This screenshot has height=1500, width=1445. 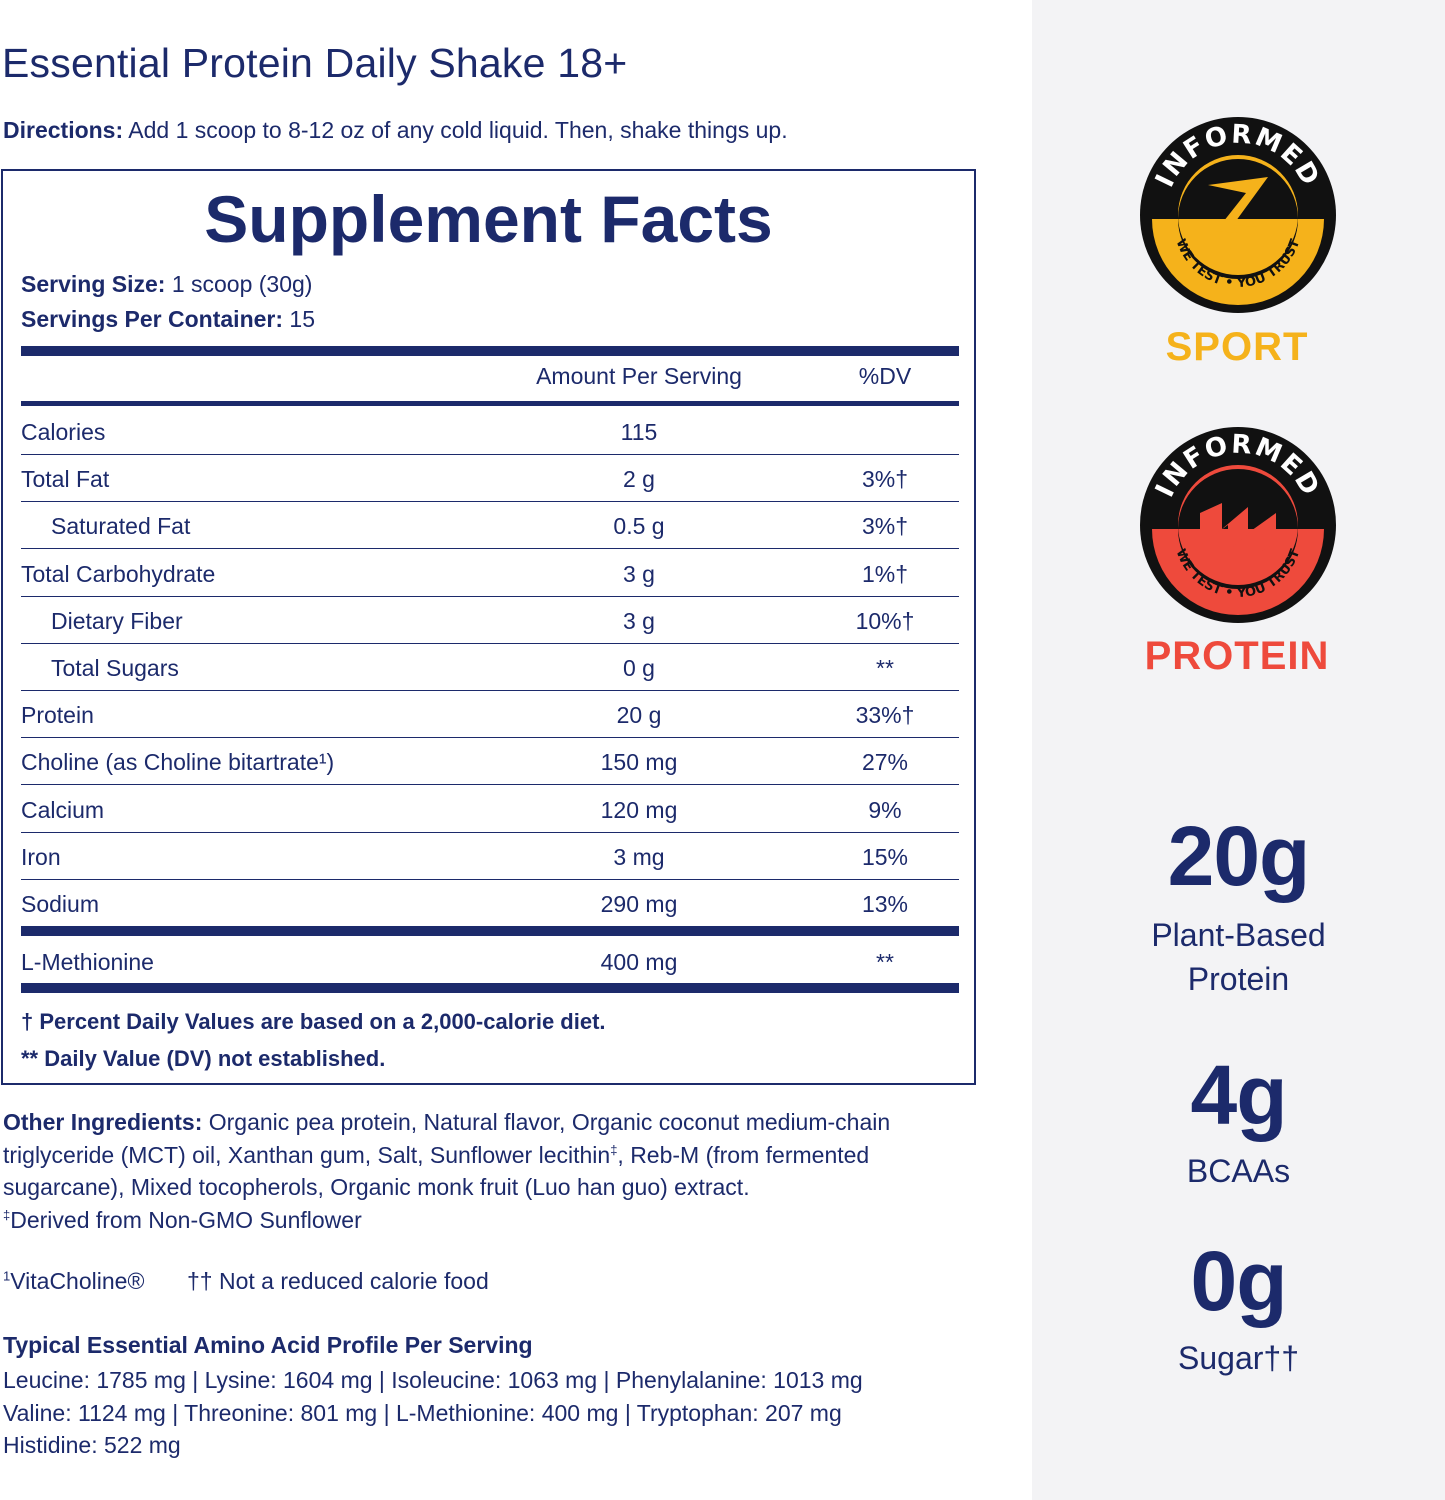 What do you see at coordinates (490, 477) in the screenshot?
I see `facts-row: Total Fat 2 g 3%†` at bounding box center [490, 477].